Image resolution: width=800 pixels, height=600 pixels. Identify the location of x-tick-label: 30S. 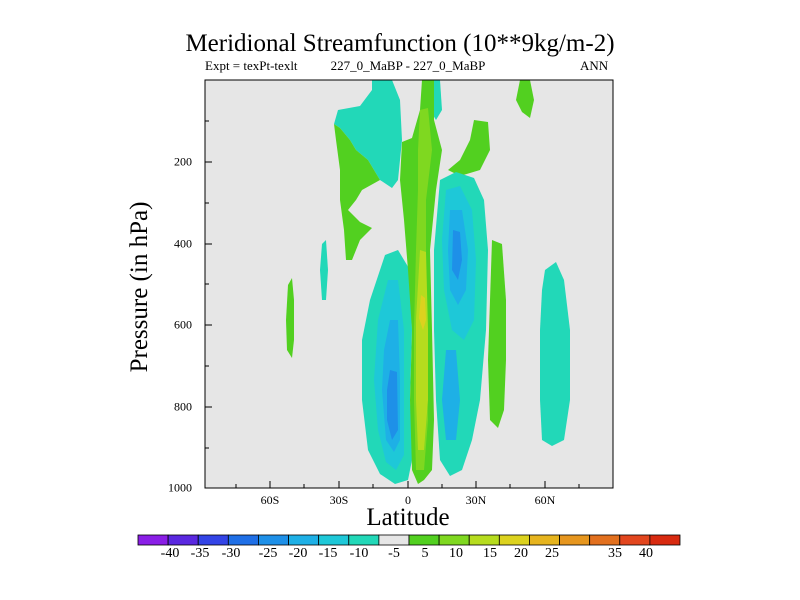
(339, 500).